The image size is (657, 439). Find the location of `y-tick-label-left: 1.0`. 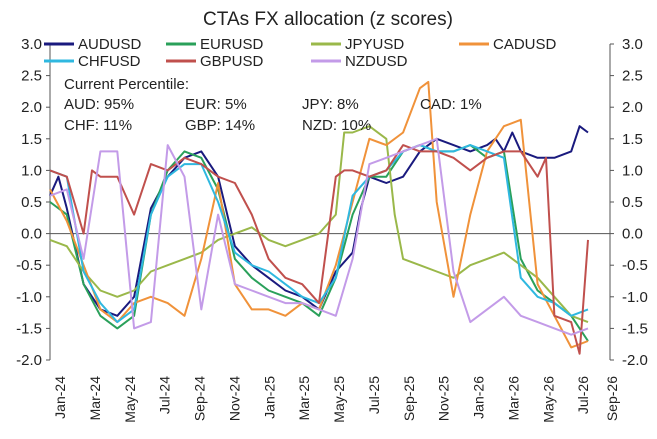

y-tick-label-left: 1.0 is located at coordinates (31, 170).